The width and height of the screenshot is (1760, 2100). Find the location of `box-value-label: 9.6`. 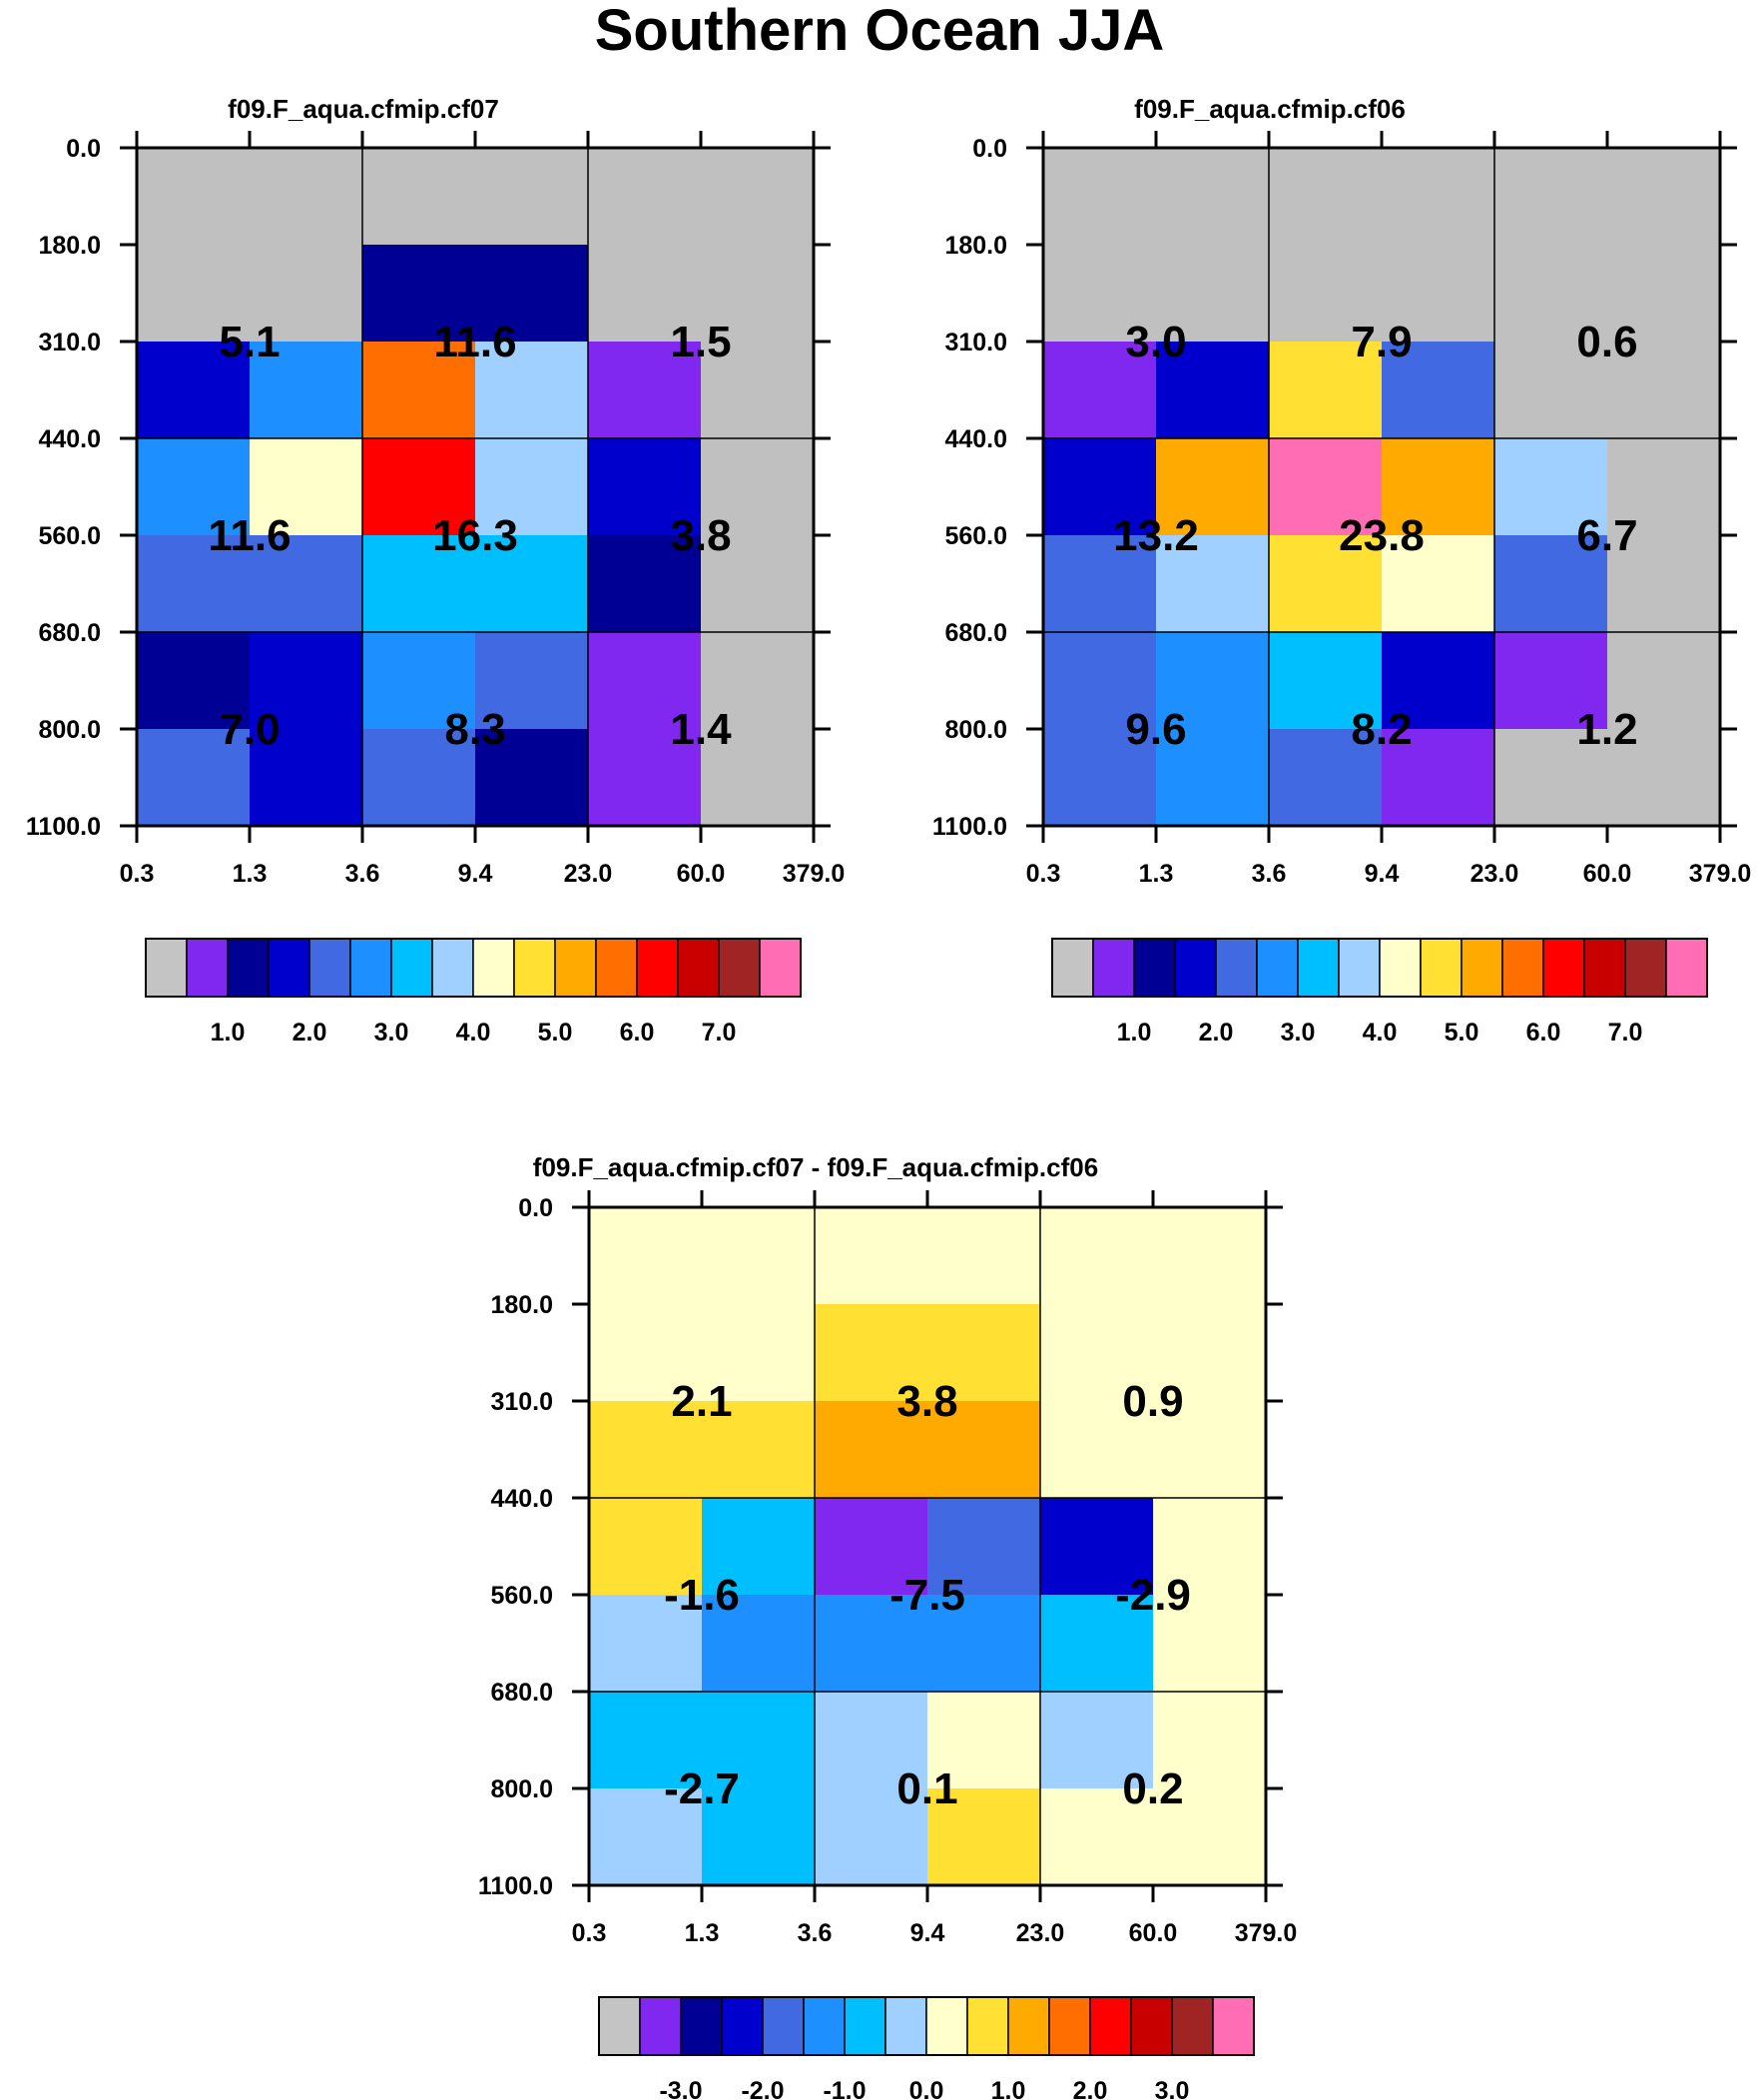

box-value-label: 9.6 is located at coordinates (1155, 729).